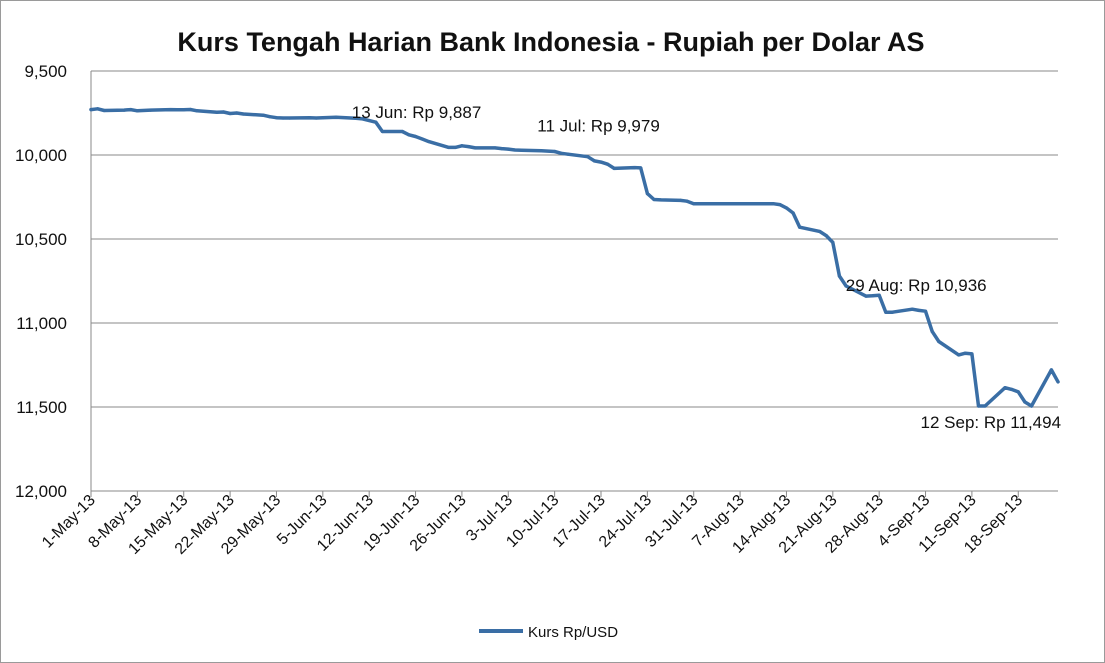  Describe the element at coordinates (41, 239) in the screenshot. I see `y-tick-label: 10,500` at that location.